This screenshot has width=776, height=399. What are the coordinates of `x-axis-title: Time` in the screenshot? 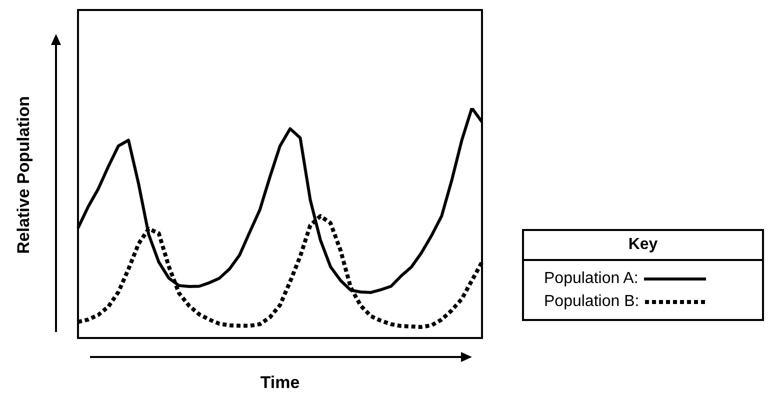 It's located at (280, 383).